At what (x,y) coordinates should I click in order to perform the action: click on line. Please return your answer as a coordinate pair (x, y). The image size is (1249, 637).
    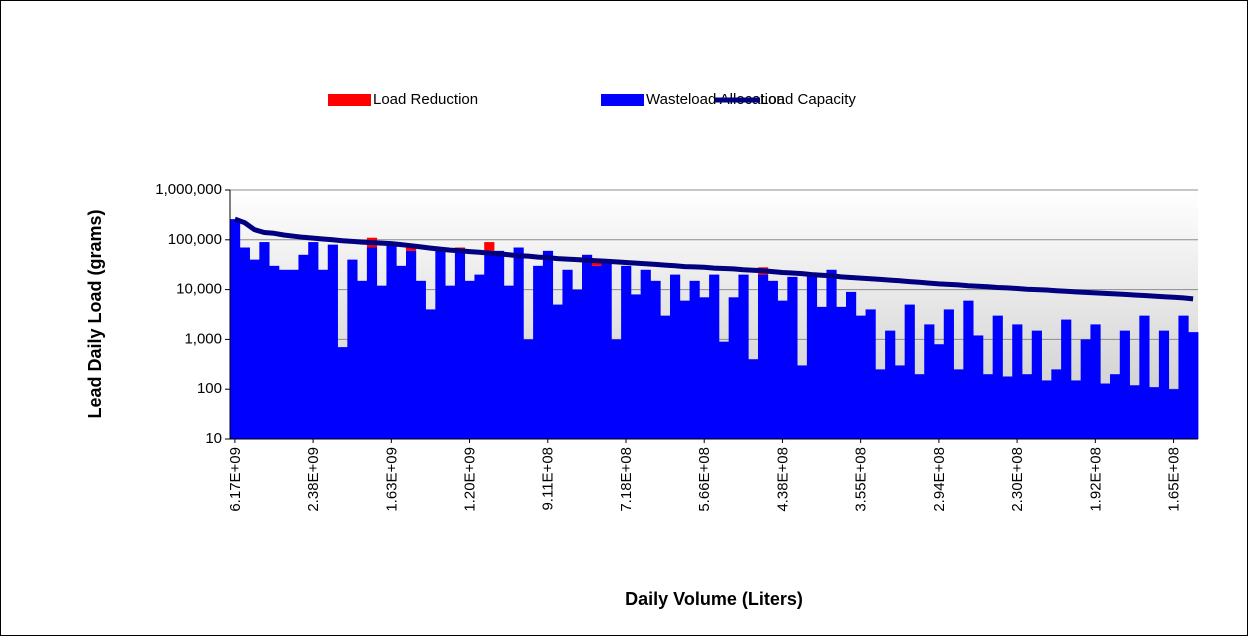
    Looking at the image, I should click on (714, 259).